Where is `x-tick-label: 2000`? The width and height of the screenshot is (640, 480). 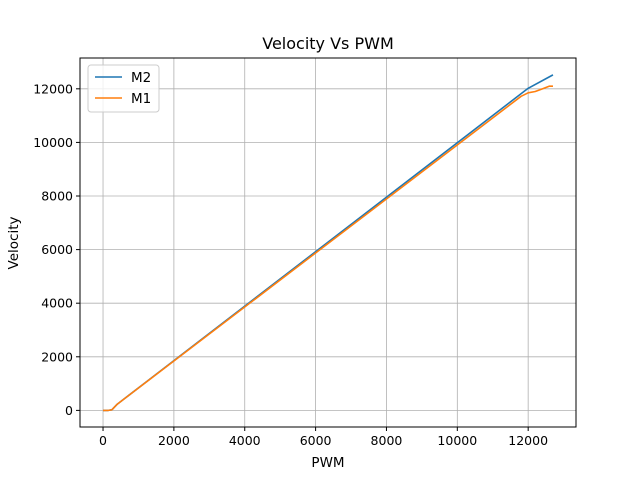 x-tick-label: 2000 is located at coordinates (174, 440).